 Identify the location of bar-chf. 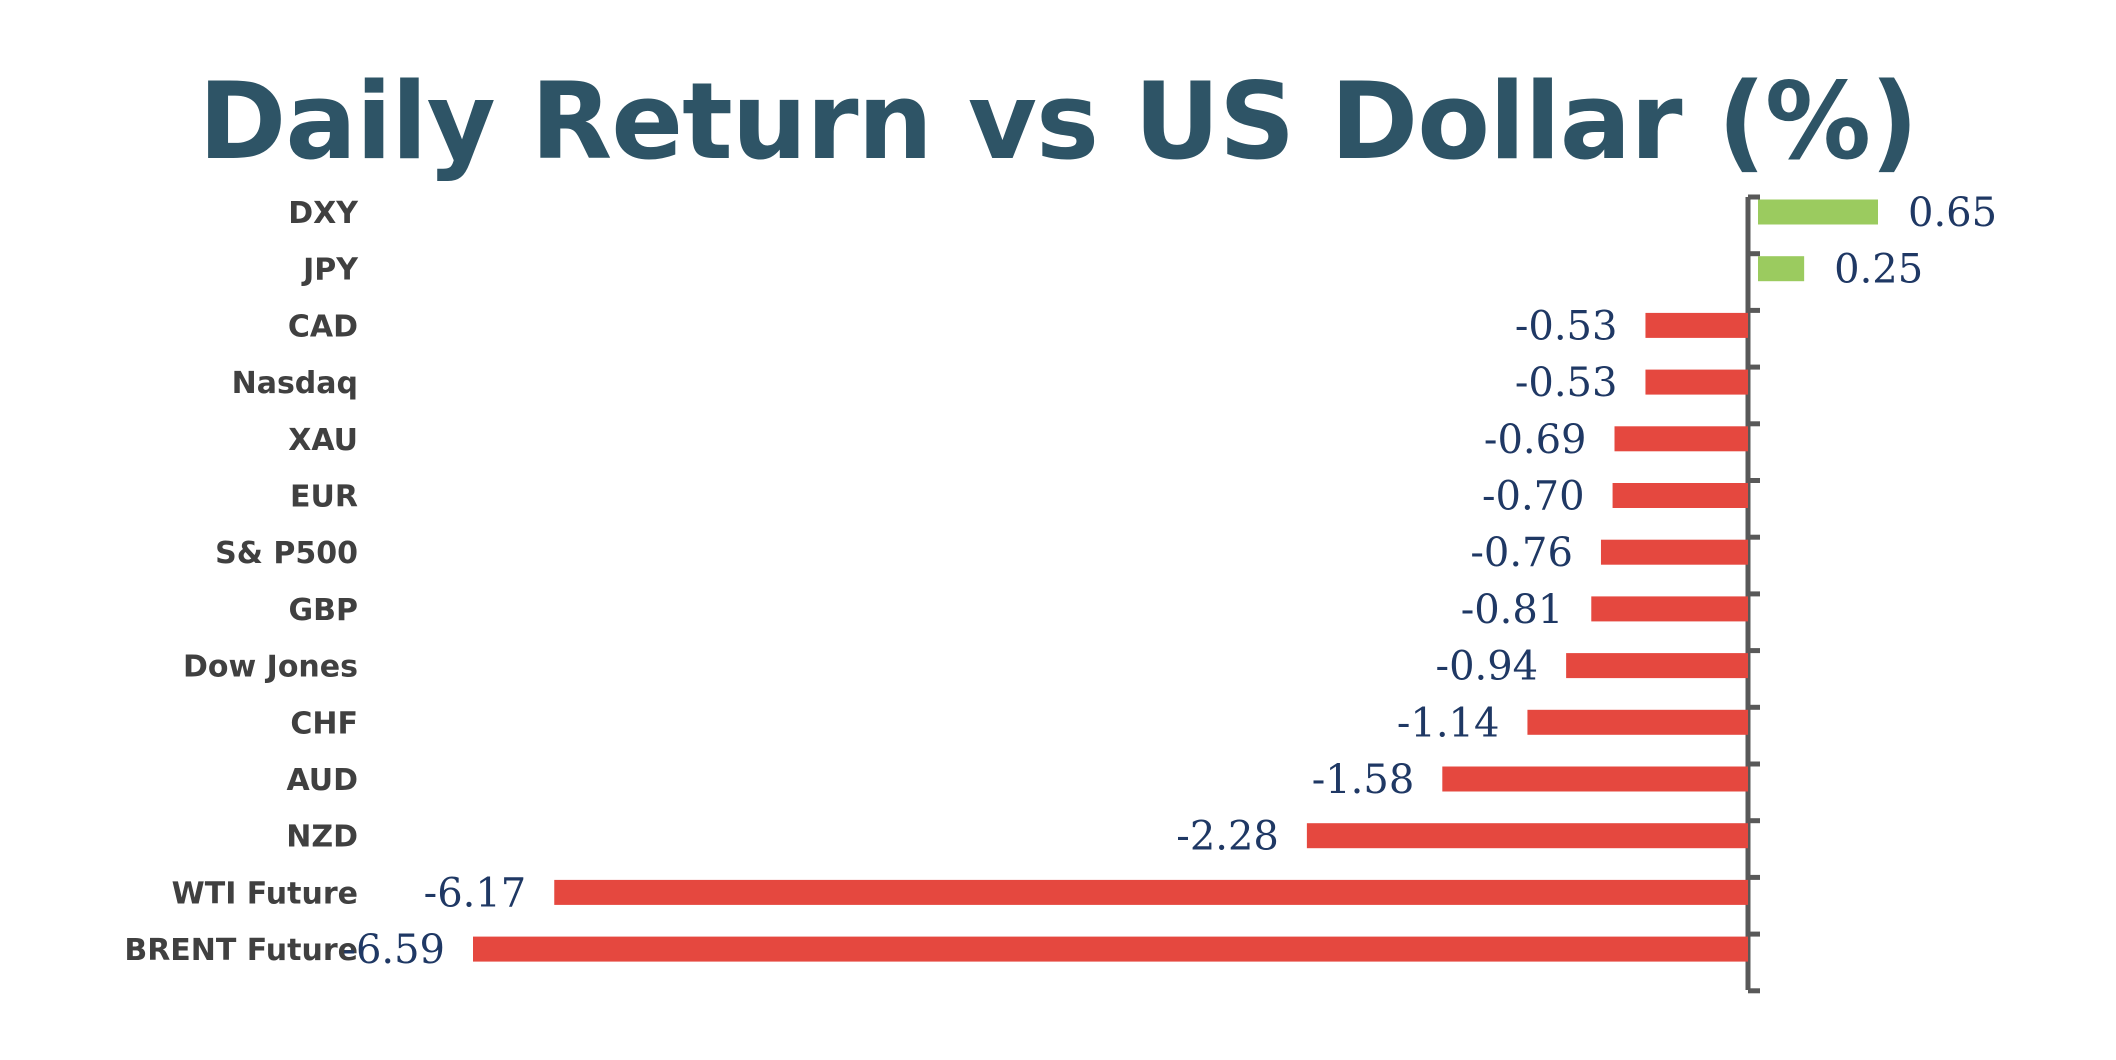
(1637, 722).